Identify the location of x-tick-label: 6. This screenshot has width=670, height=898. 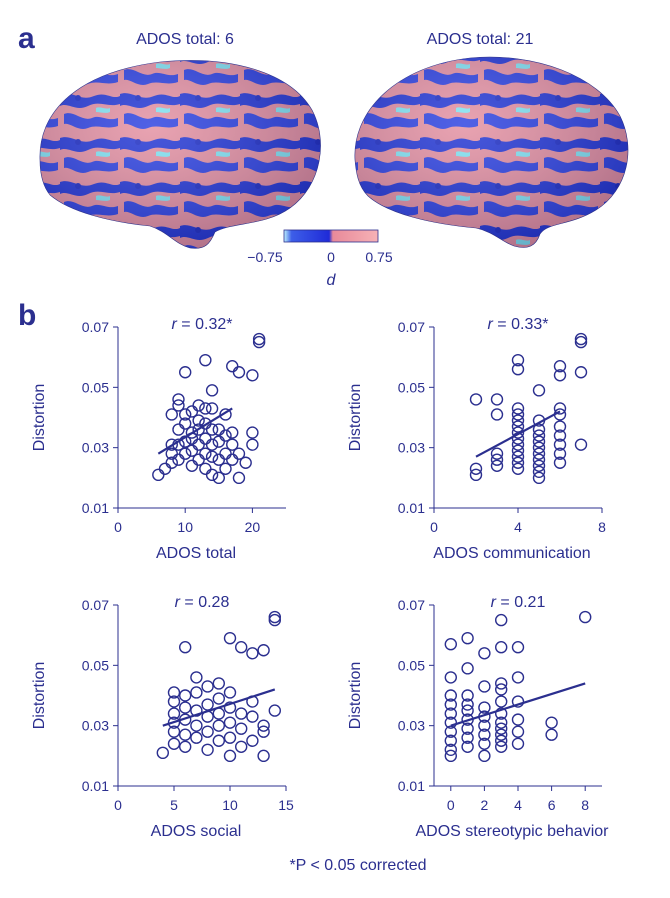
(552, 805).